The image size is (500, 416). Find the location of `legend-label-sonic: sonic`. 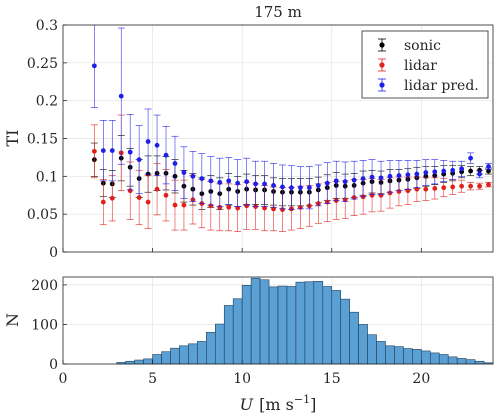

legend-label-sonic: sonic is located at coordinates (422, 46).